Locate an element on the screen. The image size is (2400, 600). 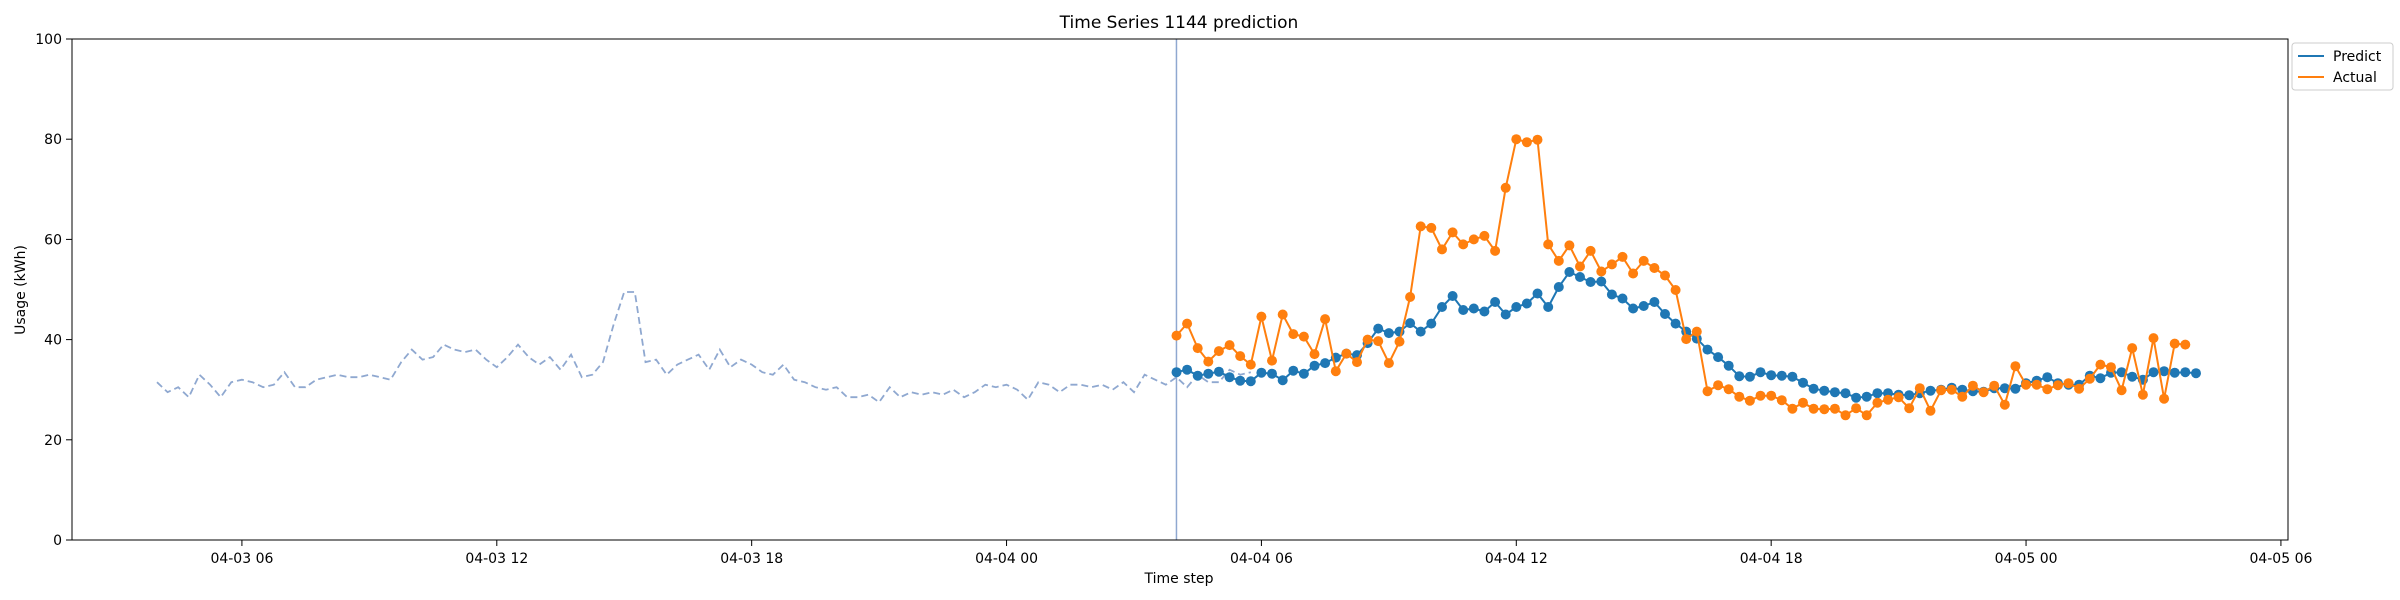
legend-box is located at coordinates (2342, 66).